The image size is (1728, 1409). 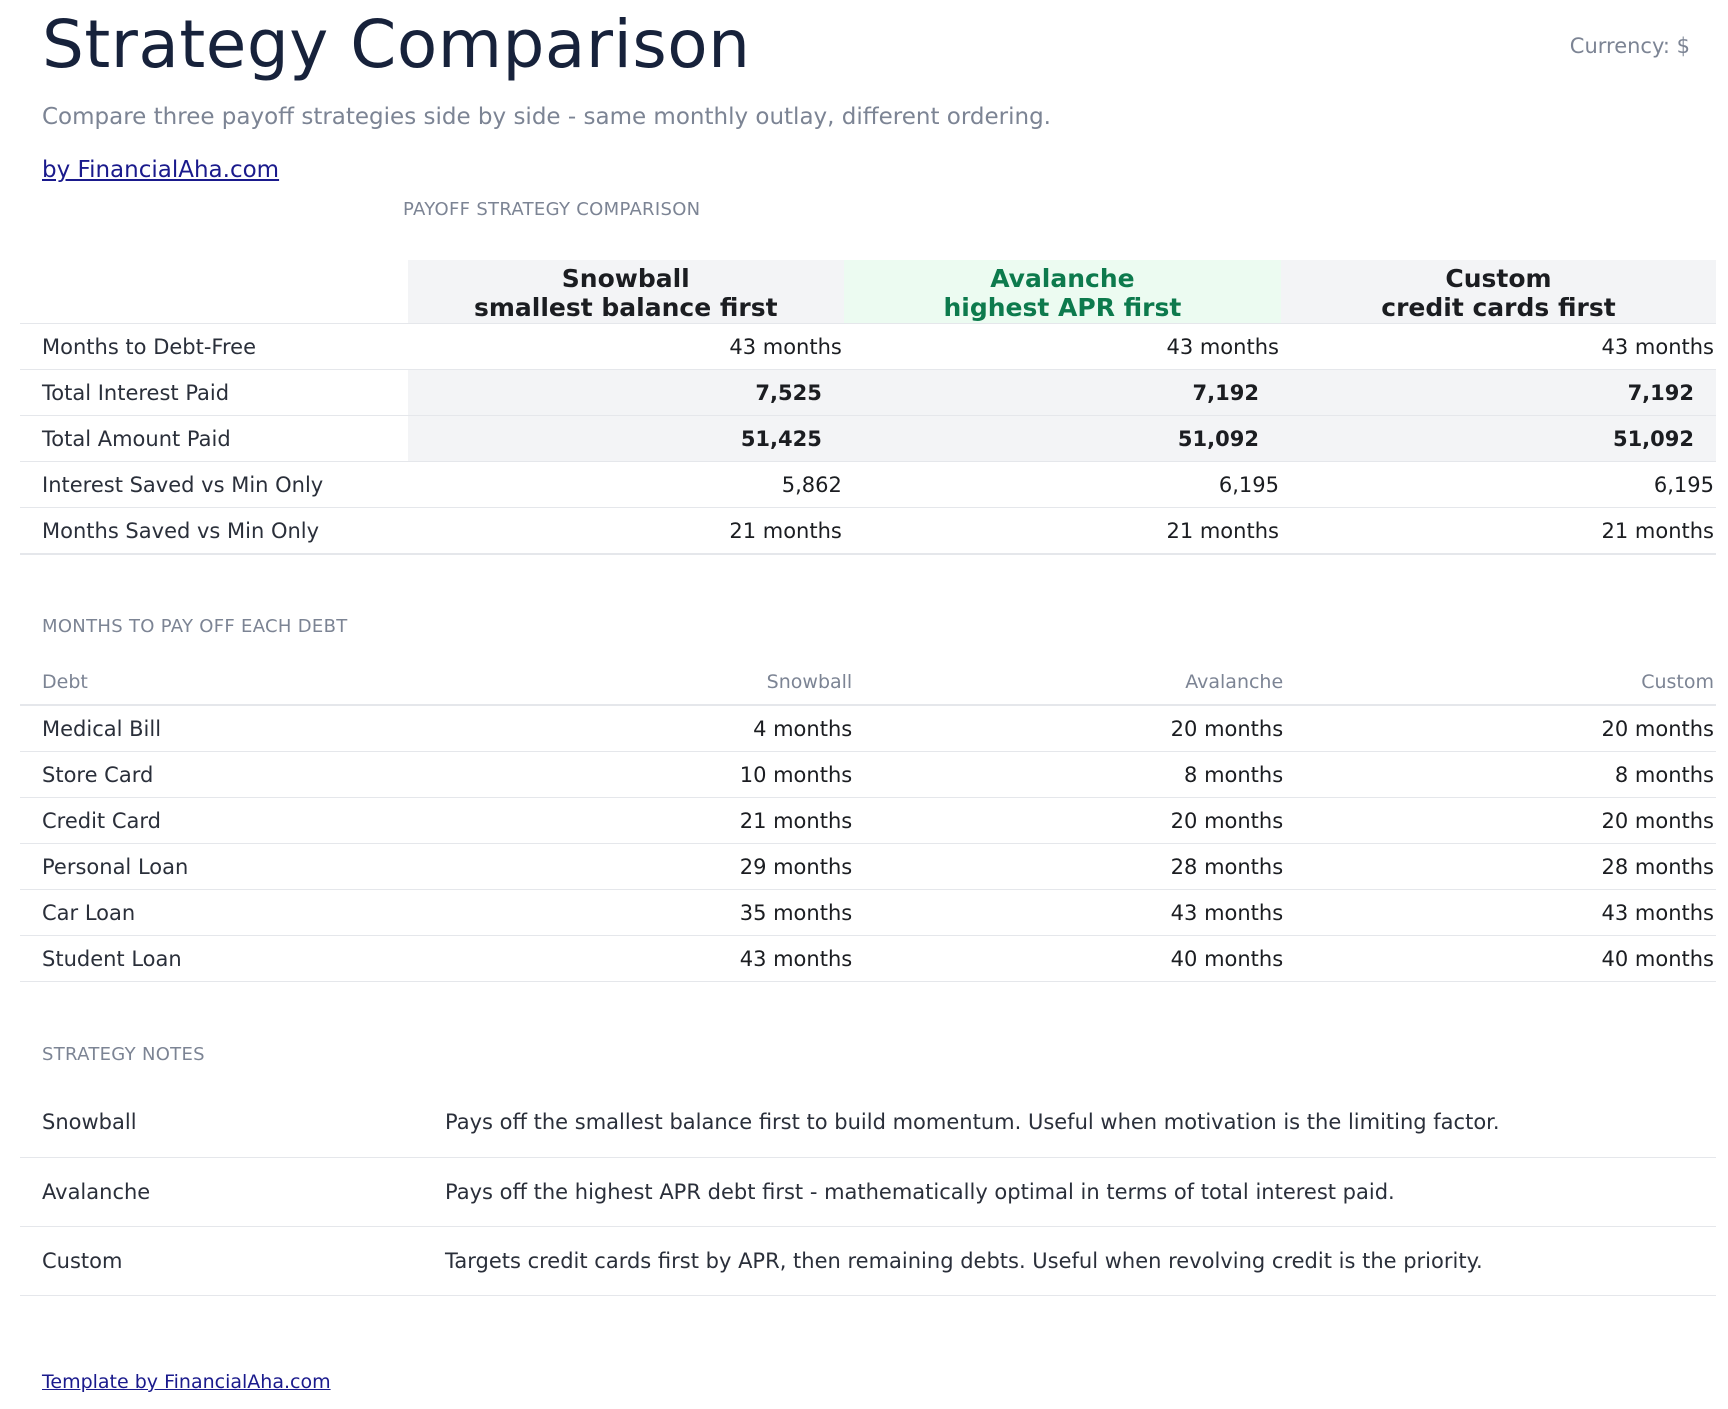 I want to click on notes-section-label: STRATEGY NOTES, so click(x=123, y=1054).